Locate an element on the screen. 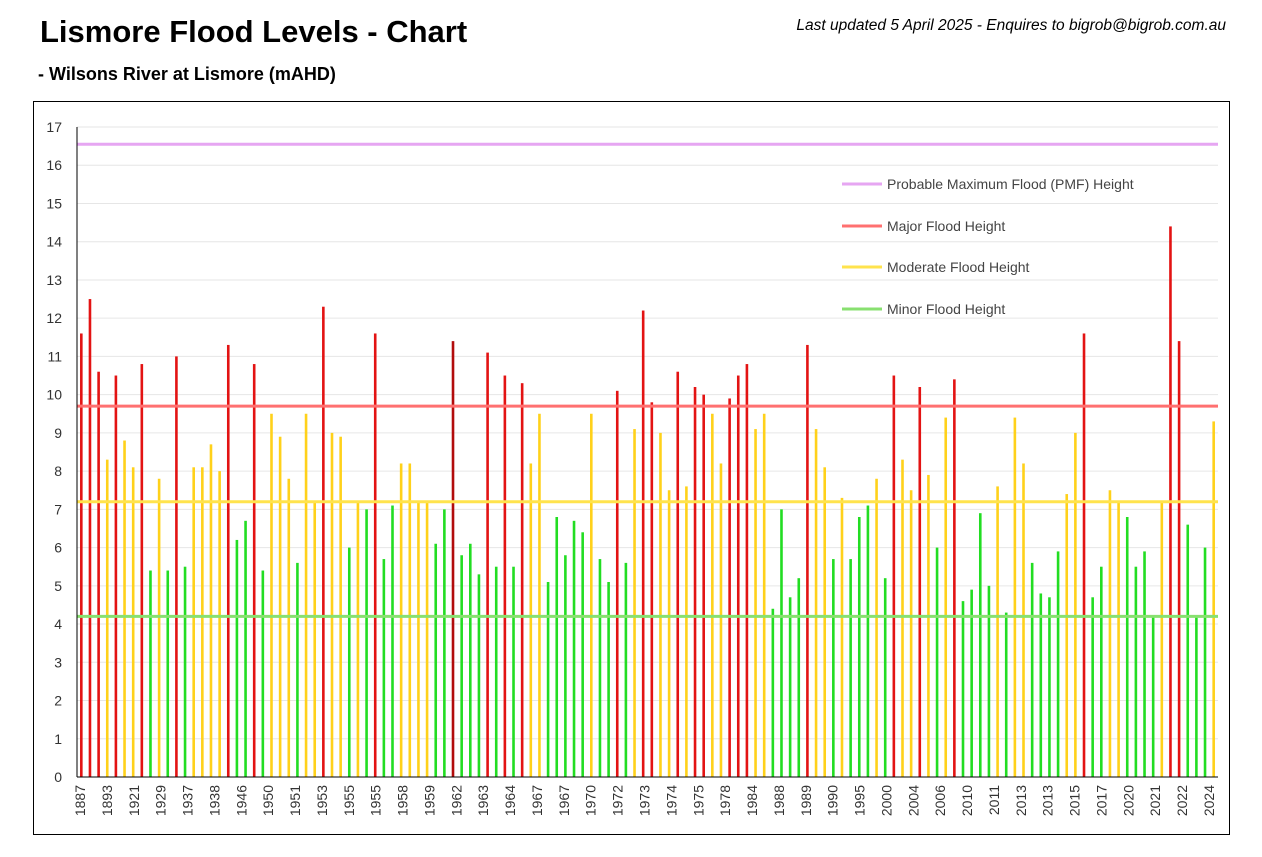 The width and height of the screenshot is (1262, 857). x-tick-label: 1959 is located at coordinates (430, 800).